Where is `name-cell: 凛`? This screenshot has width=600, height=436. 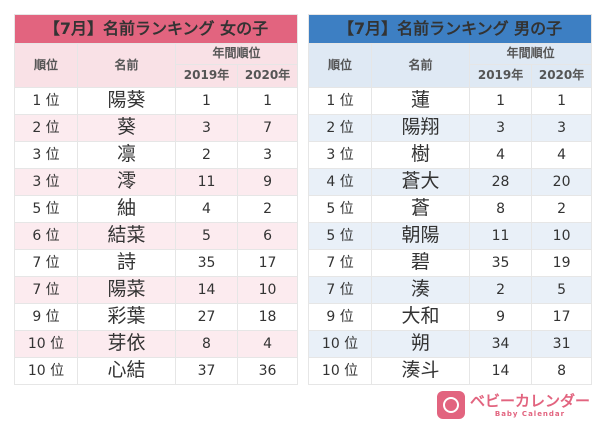
name-cell: 凛 is located at coordinates (126, 155).